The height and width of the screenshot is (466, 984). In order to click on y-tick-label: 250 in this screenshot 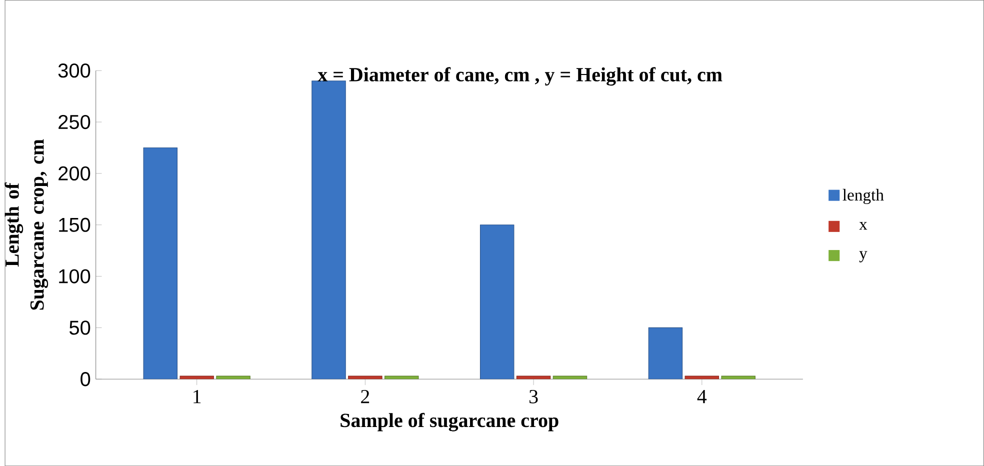, I will do `click(74, 121)`.